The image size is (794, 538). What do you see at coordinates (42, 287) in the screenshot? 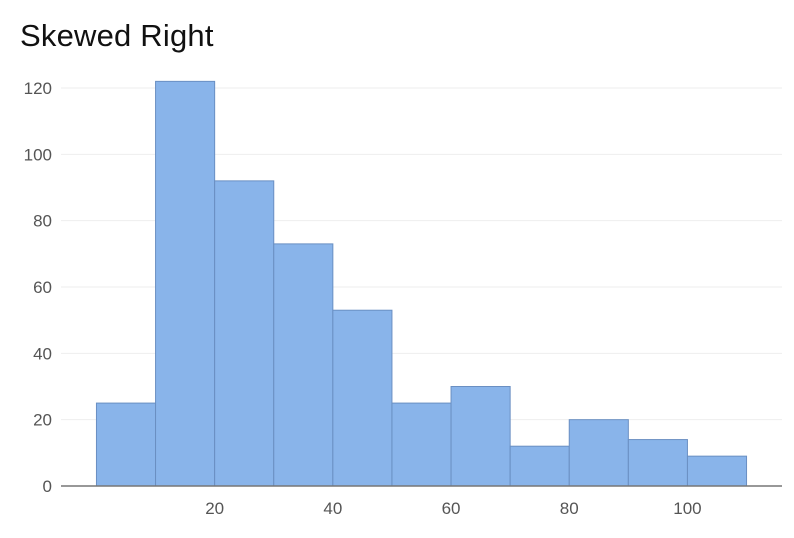
I see `y-tick-label: 60` at bounding box center [42, 287].